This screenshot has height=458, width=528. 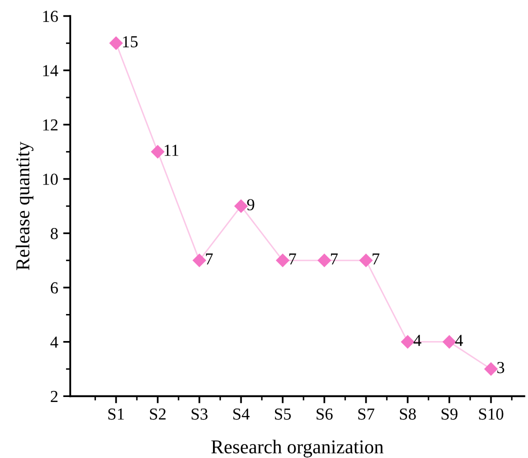 What do you see at coordinates (491, 414) in the screenshot?
I see `x-tick-label: S10` at bounding box center [491, 414].